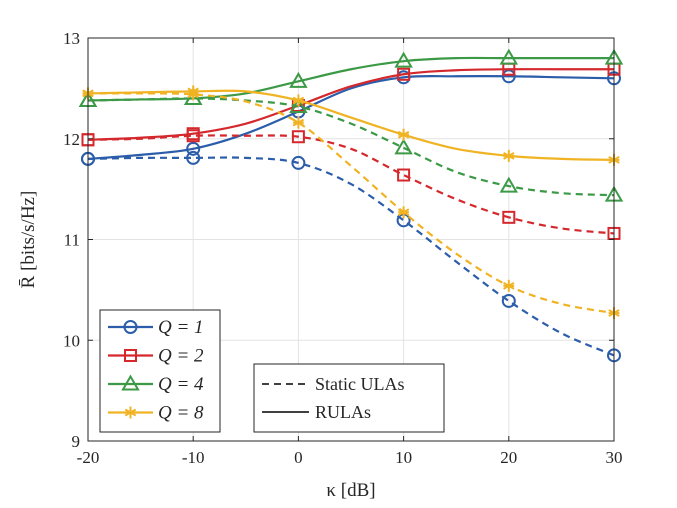 The image size is (677, 508). What do you see at coordinates (614, 457) in the screenshot?
I see `x-tick-label: 30` at bounding box center [614, 457].